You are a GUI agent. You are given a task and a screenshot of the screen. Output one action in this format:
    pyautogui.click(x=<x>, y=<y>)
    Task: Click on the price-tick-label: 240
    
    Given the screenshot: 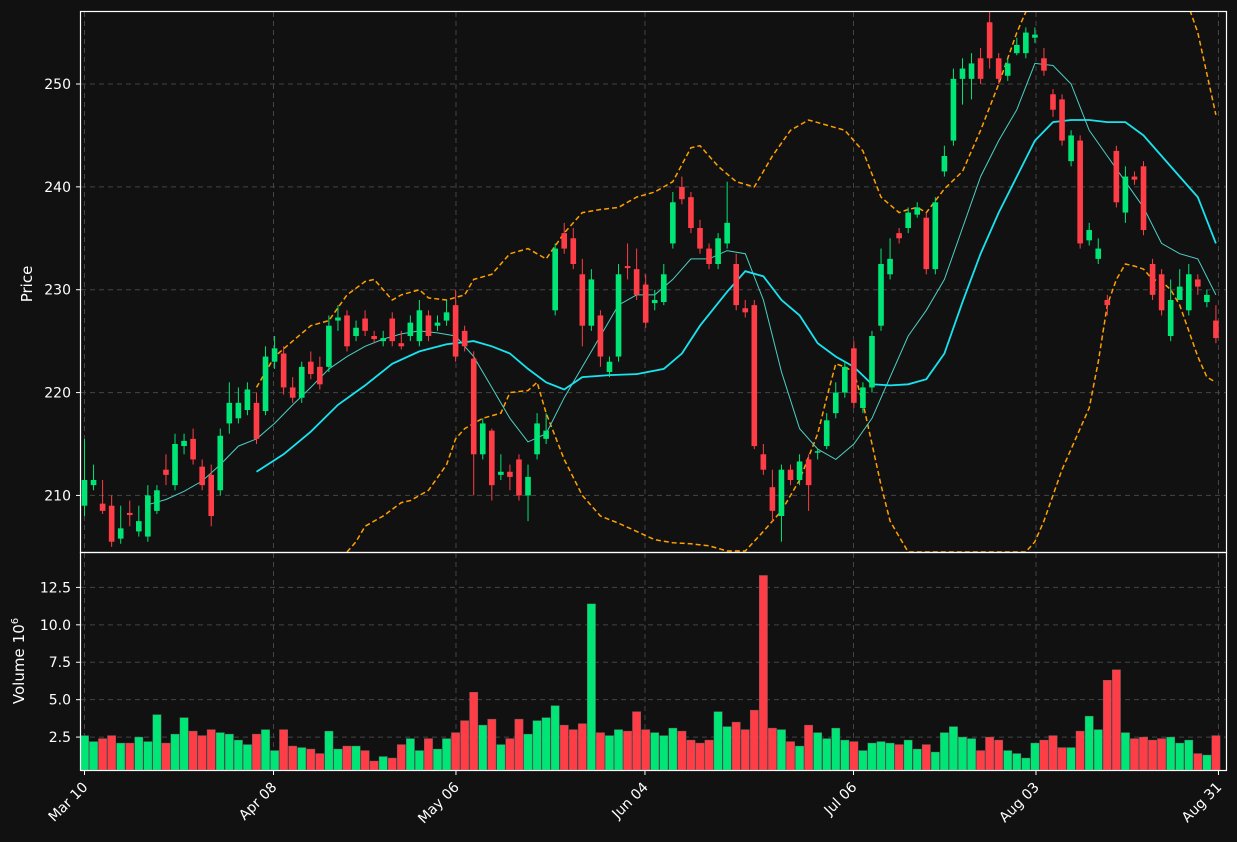 What is the action you would take?
    pyautogui.click(x=57, y=188)
    